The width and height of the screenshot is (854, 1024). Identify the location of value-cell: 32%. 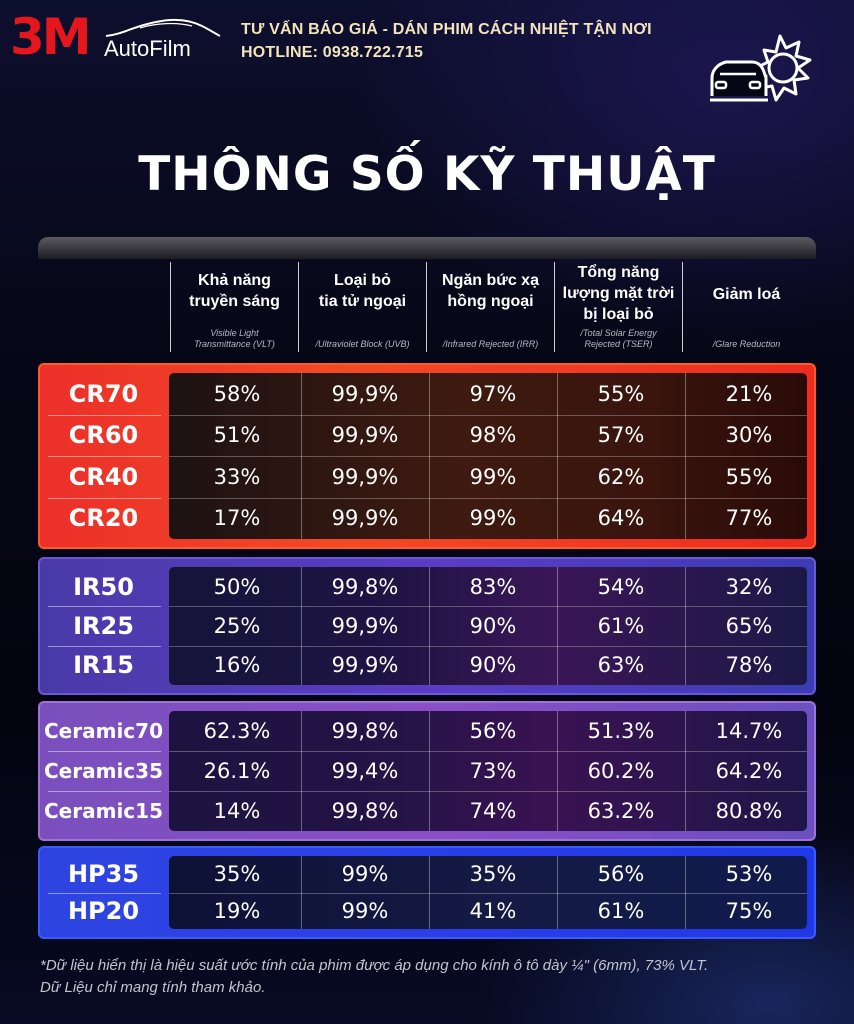
(749, 586).